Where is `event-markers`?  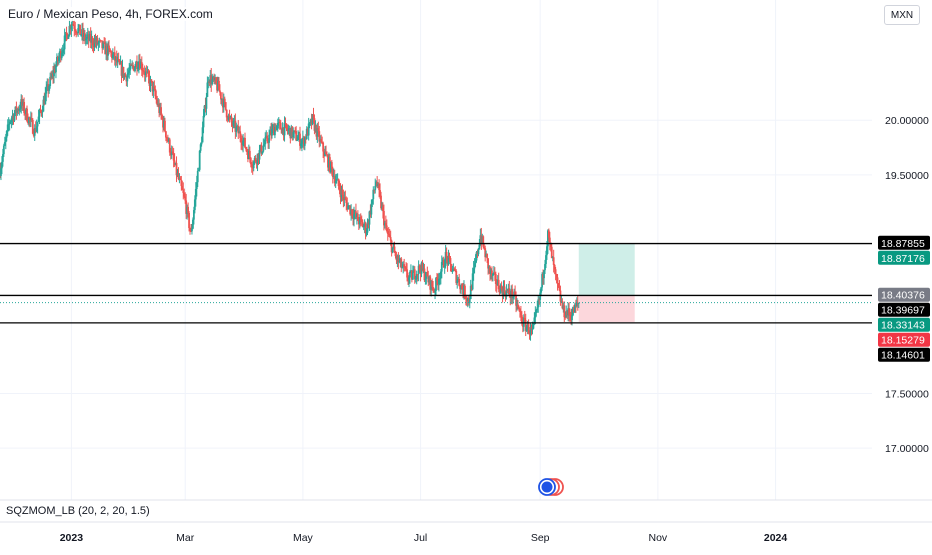 event-markers is located at coordinates (551, 487).